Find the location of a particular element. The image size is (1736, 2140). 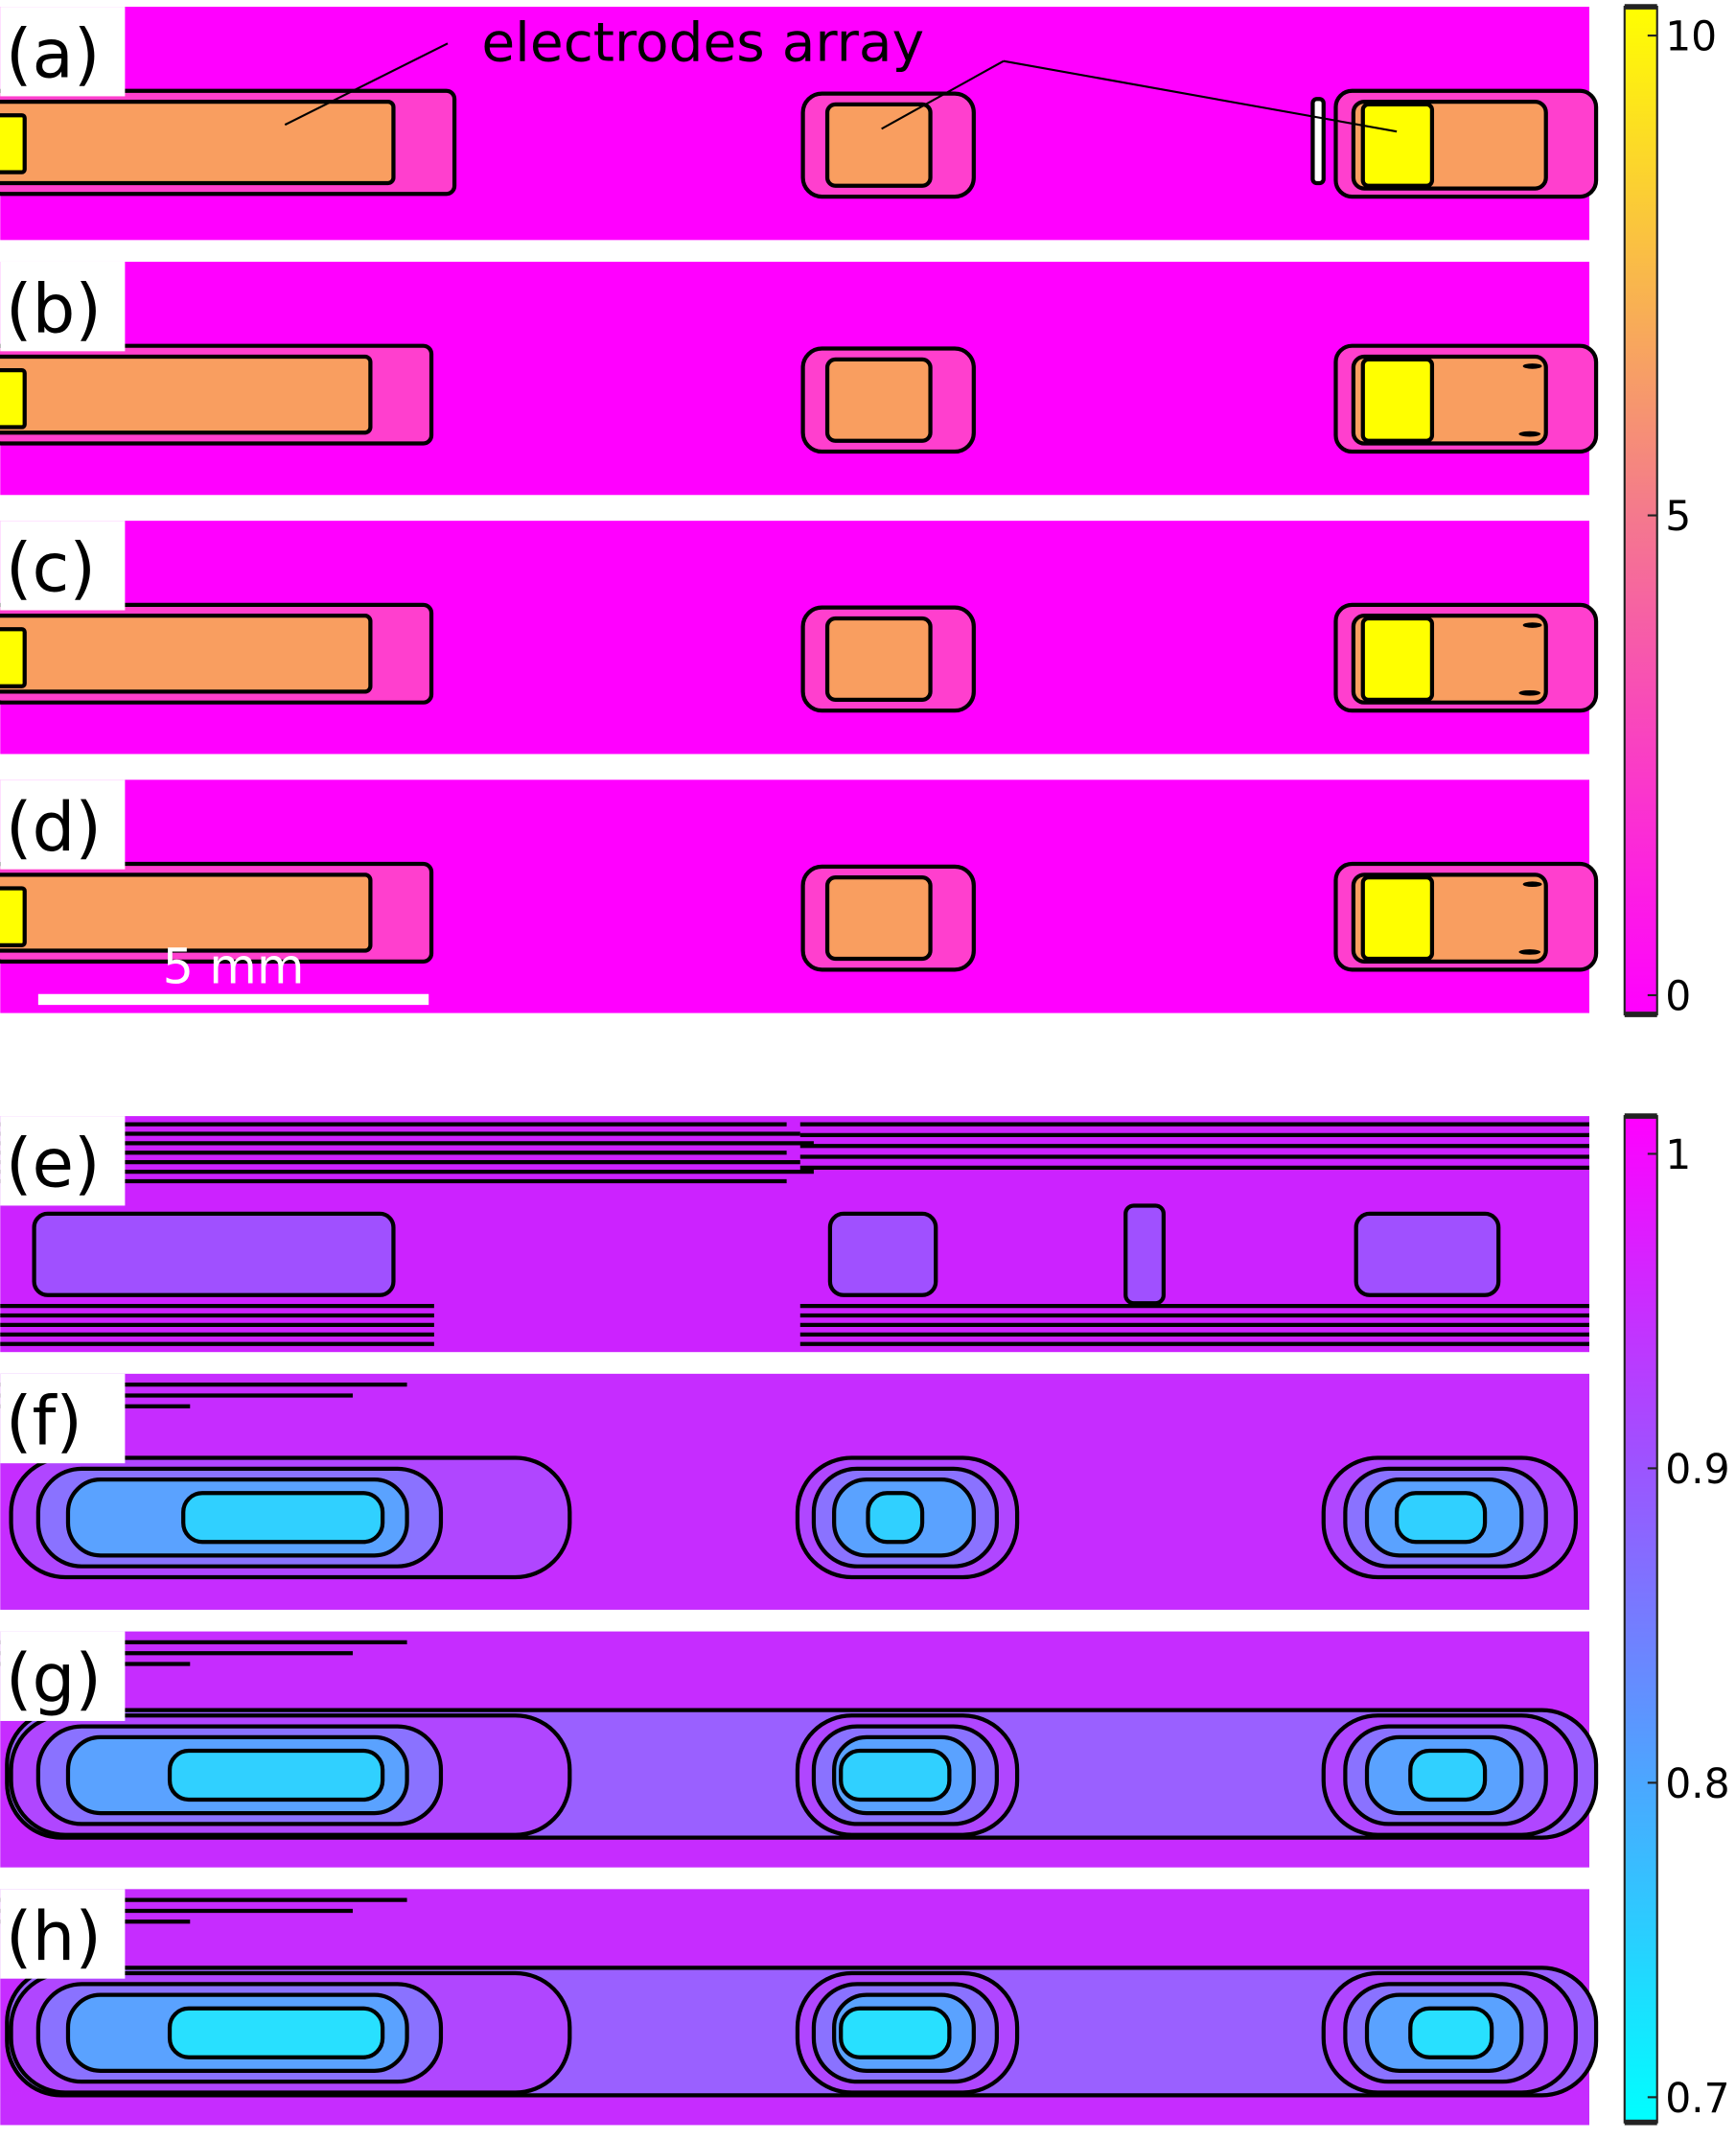

panel-label: (f) is located at coordinates (44, 1421).